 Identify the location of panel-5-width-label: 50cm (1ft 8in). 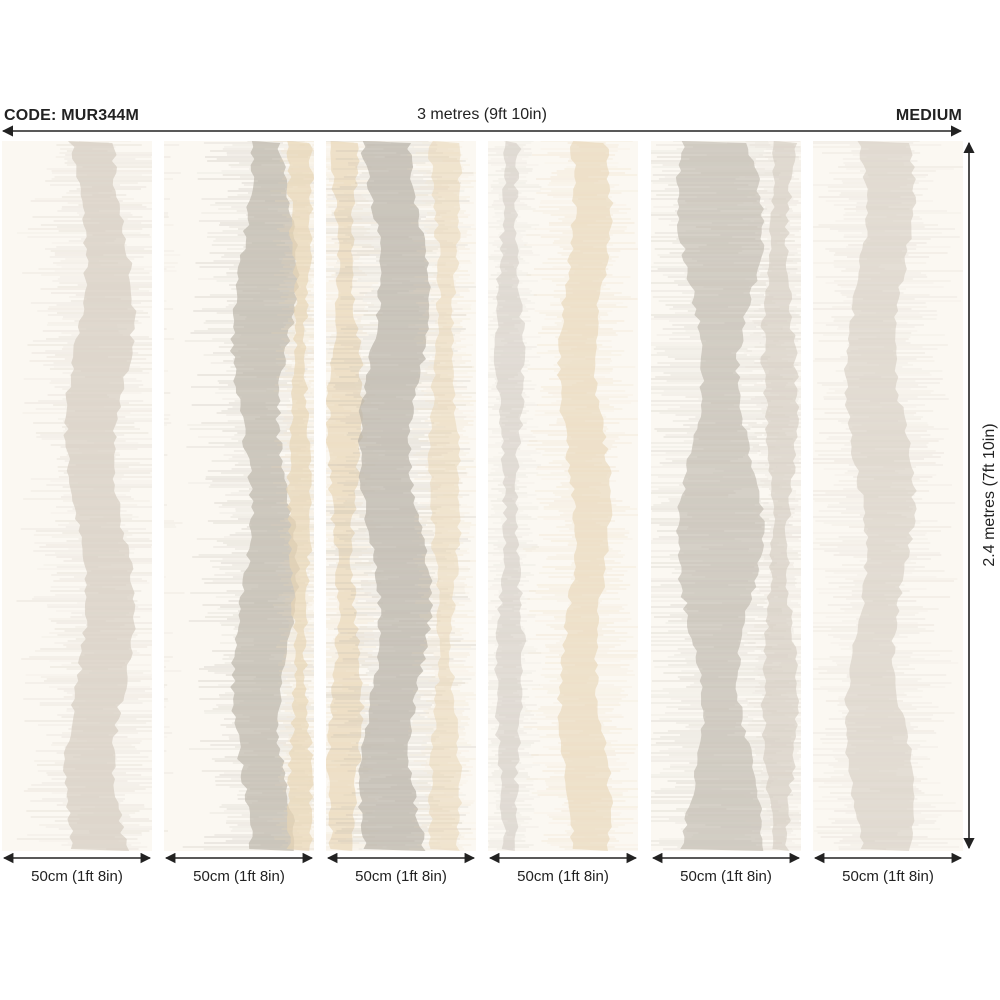
(726, 876).